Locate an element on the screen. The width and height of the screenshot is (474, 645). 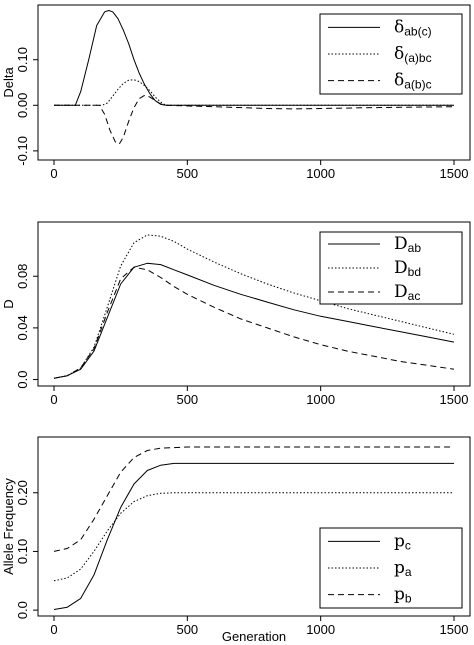
panel-delta-legend-subscript-2: a(b)c is located at coordinates (417, 85).